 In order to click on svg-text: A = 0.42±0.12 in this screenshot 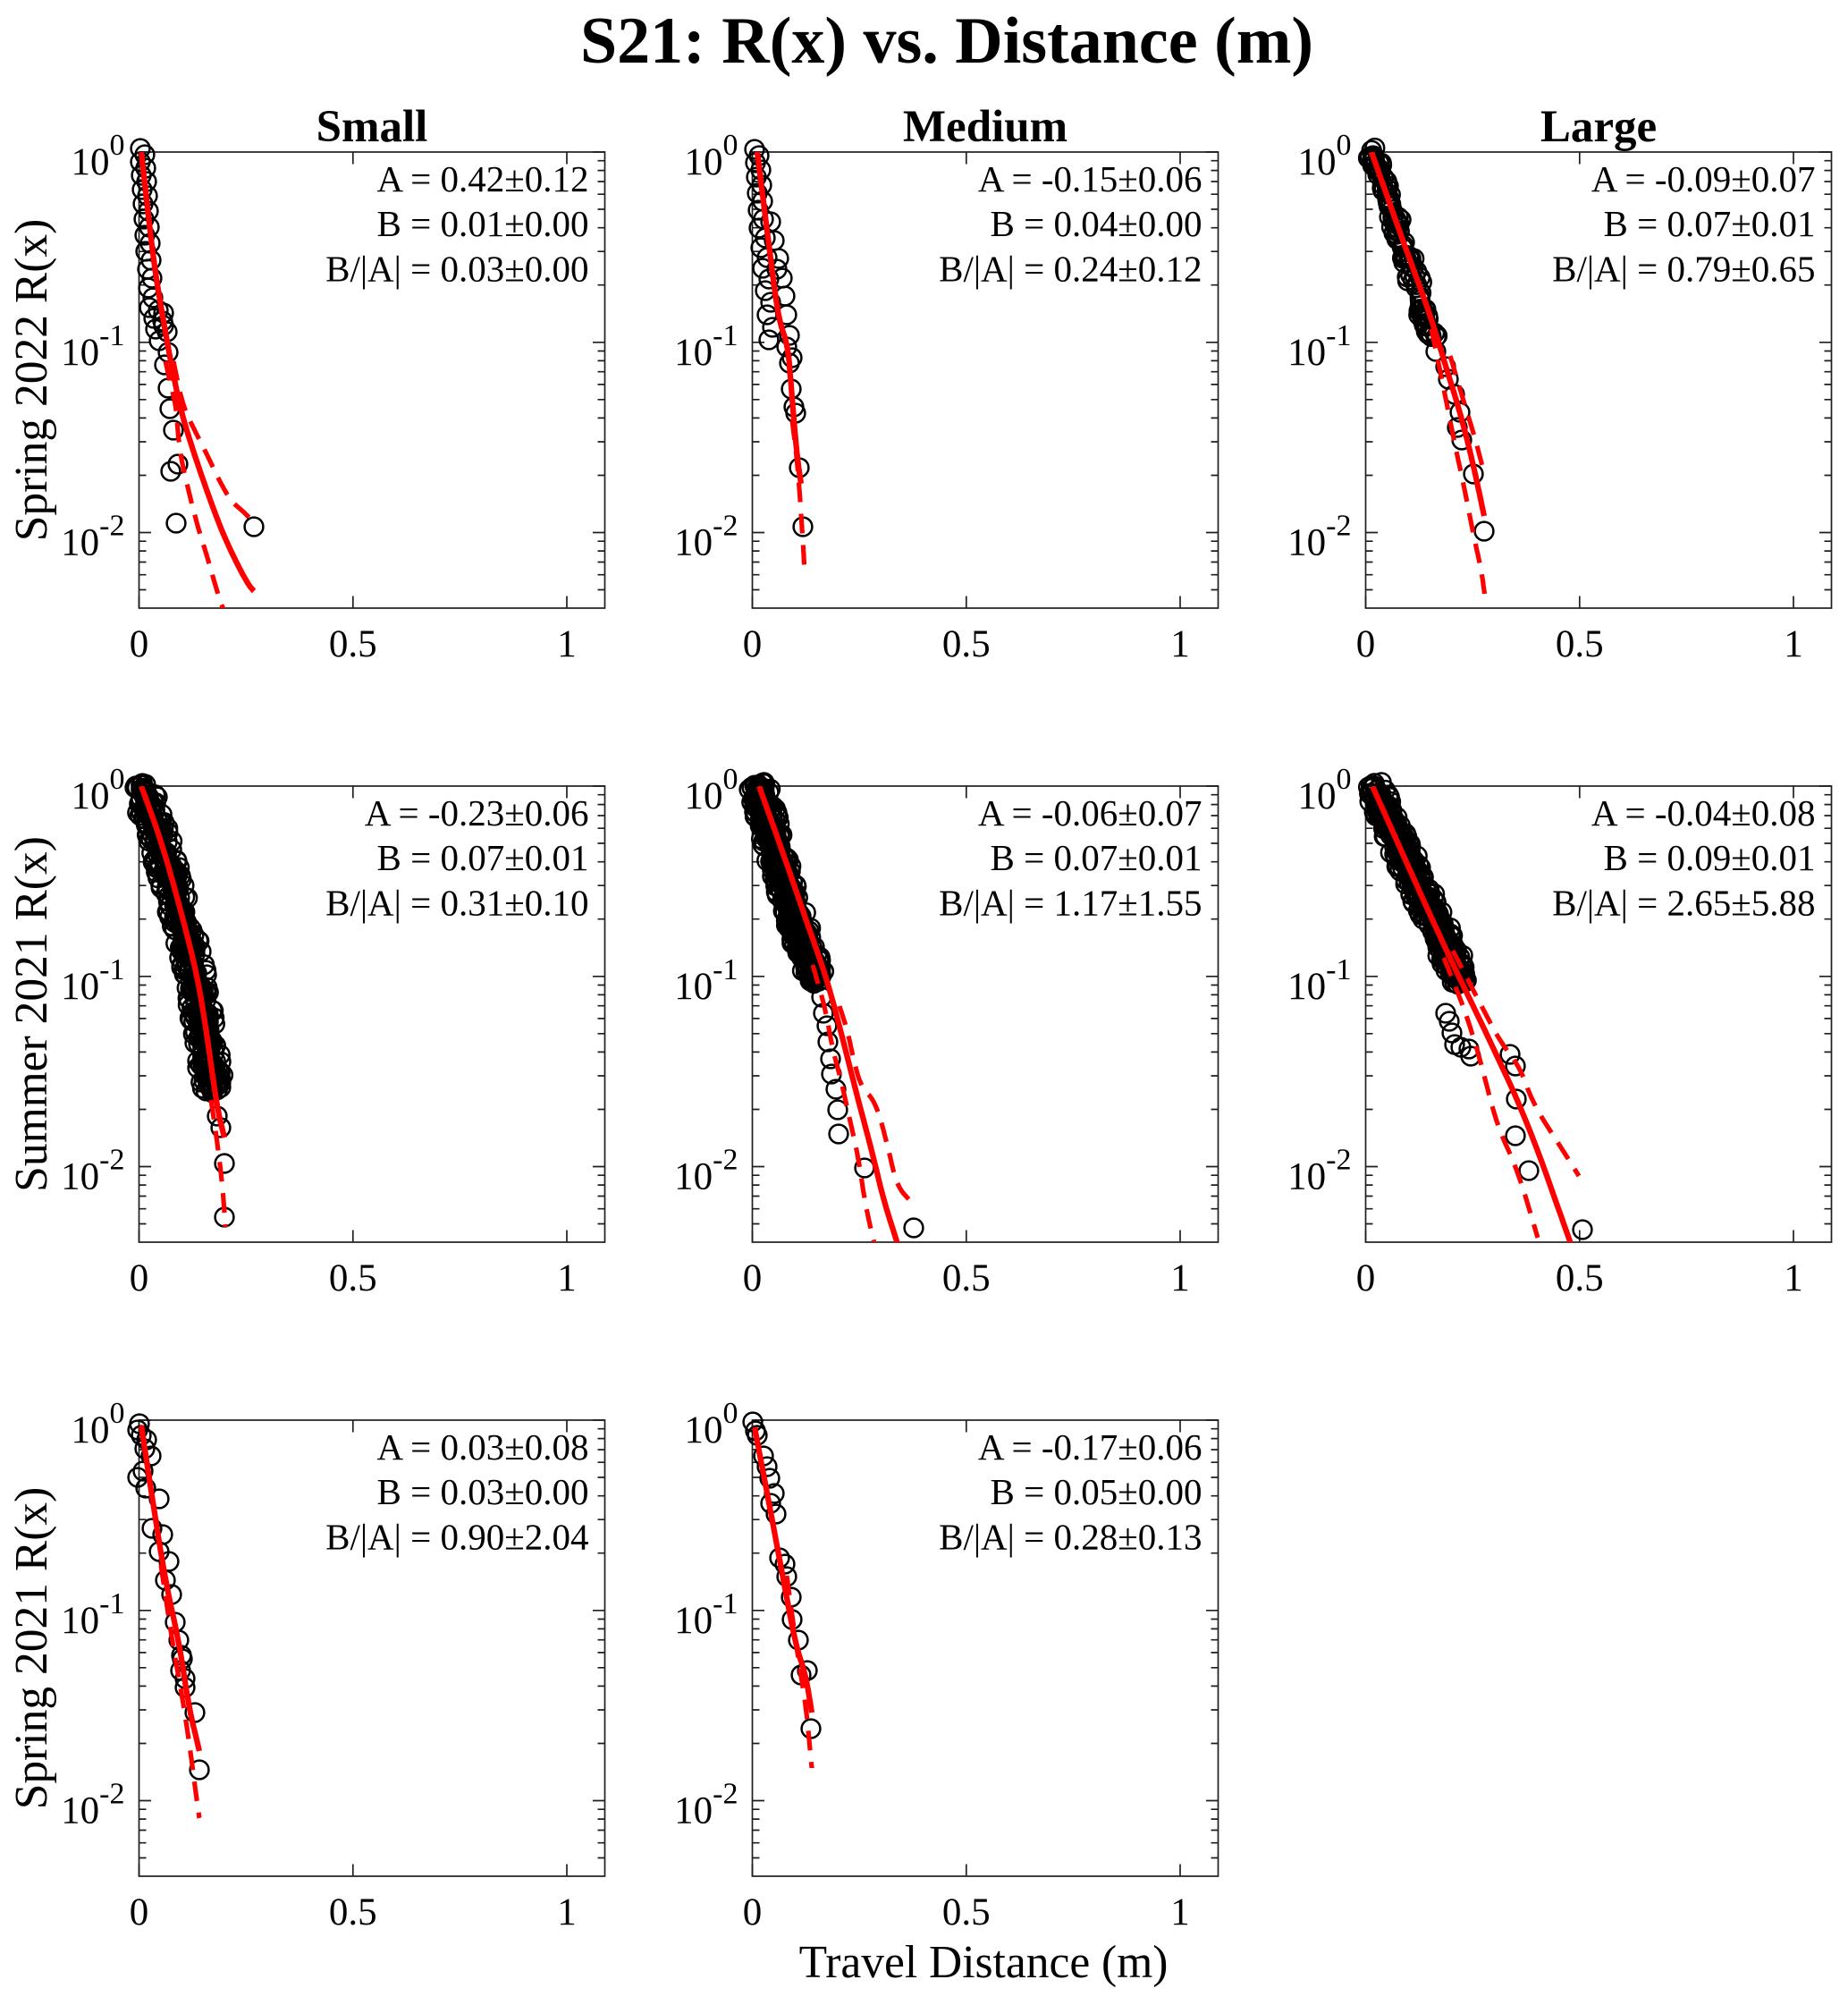, I will do `click(483, 178)`.